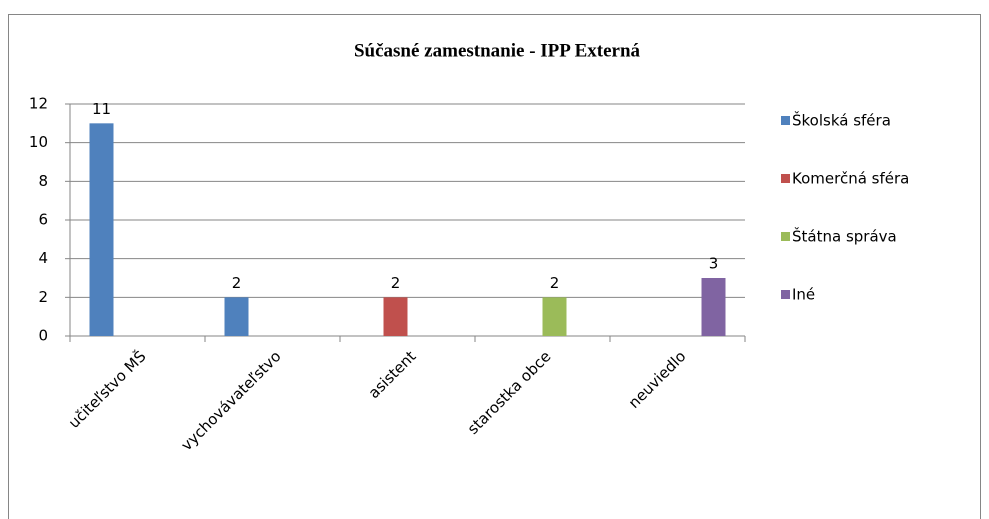 This screenshot has height=519, width=989. I want to click on y-tick-label: 10, so click(38, 142).